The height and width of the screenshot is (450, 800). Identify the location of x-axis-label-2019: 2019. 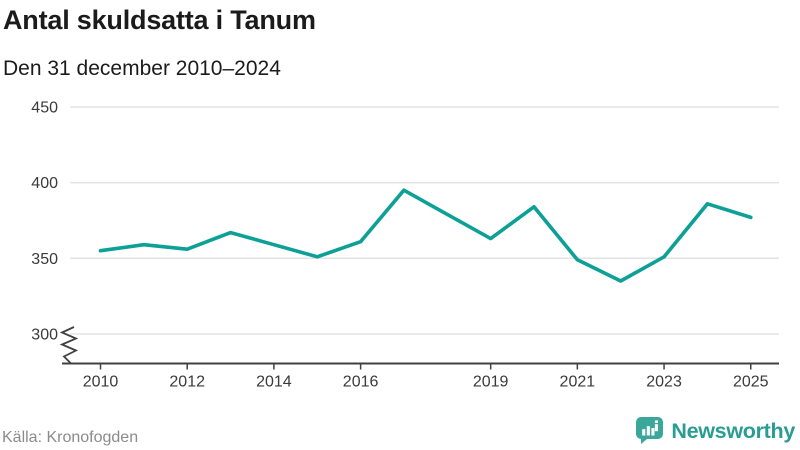
(491, 382).